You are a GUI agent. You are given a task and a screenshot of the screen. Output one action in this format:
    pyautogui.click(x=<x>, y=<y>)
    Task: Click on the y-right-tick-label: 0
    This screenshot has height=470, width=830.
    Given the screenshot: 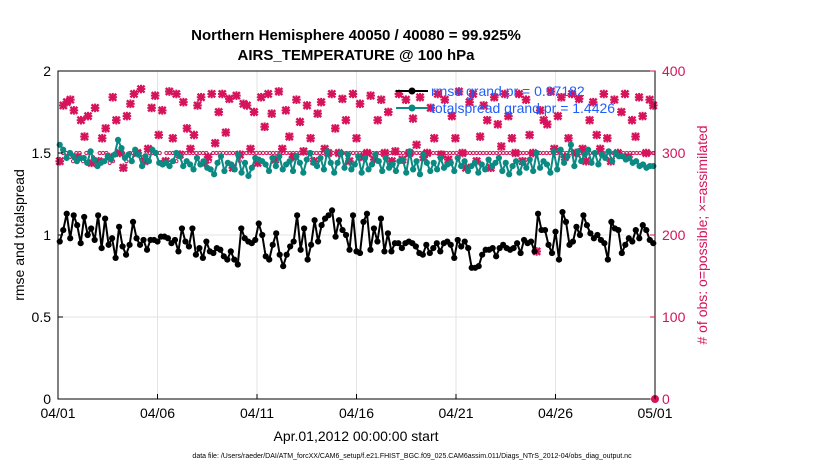 What is the action you would take?
    pyautogui.click(x=666, y=399)
    